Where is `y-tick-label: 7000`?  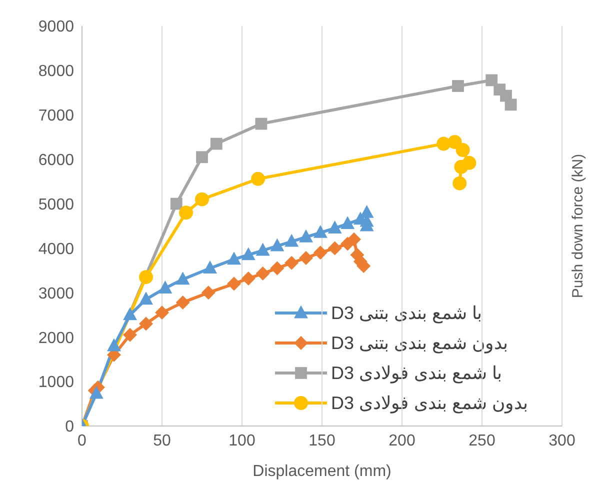 y-tick-label: 7000 is located at coordinates (56, 116).